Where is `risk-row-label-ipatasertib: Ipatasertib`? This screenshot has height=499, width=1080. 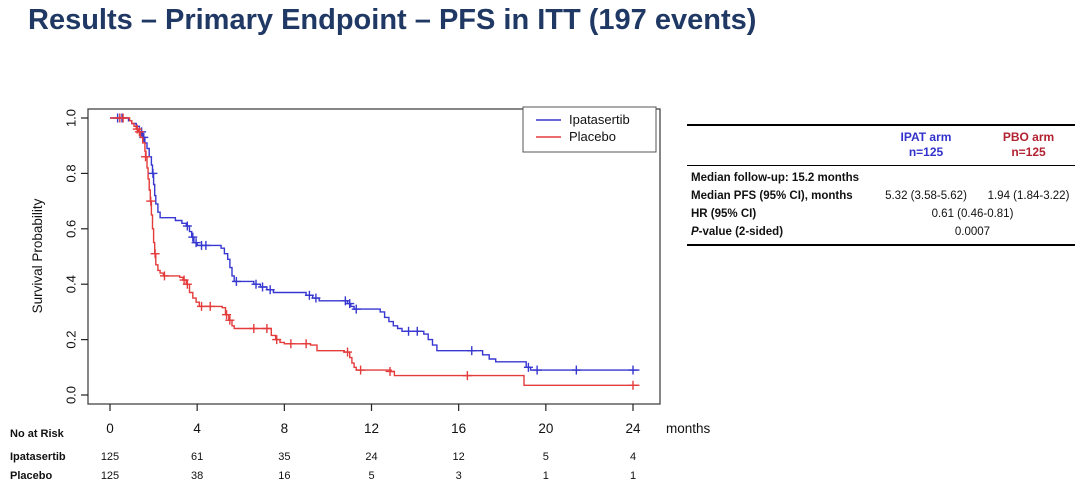
risk-row-label-ipatasertib: Ipatasertib is located at coordinates (38, 457).